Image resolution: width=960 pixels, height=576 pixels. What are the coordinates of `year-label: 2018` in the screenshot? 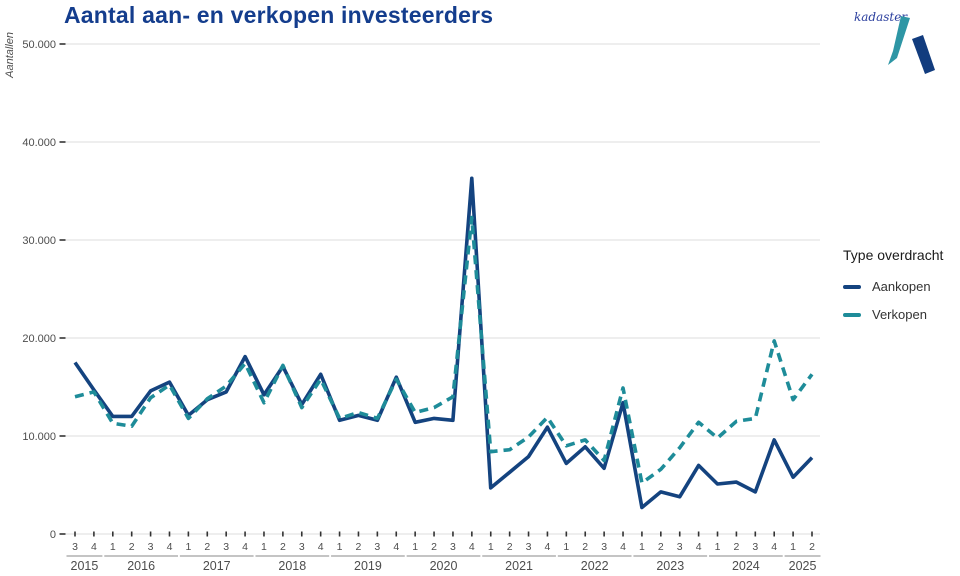 It's located at (292, 566).